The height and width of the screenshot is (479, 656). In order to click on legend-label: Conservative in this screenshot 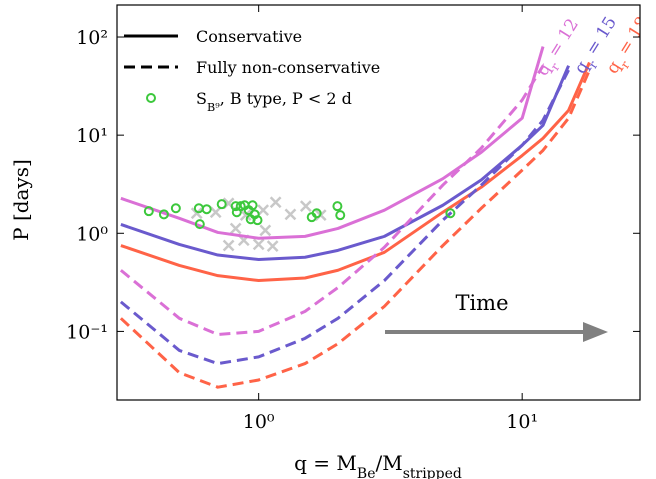, I will do `click(249, 36)`.